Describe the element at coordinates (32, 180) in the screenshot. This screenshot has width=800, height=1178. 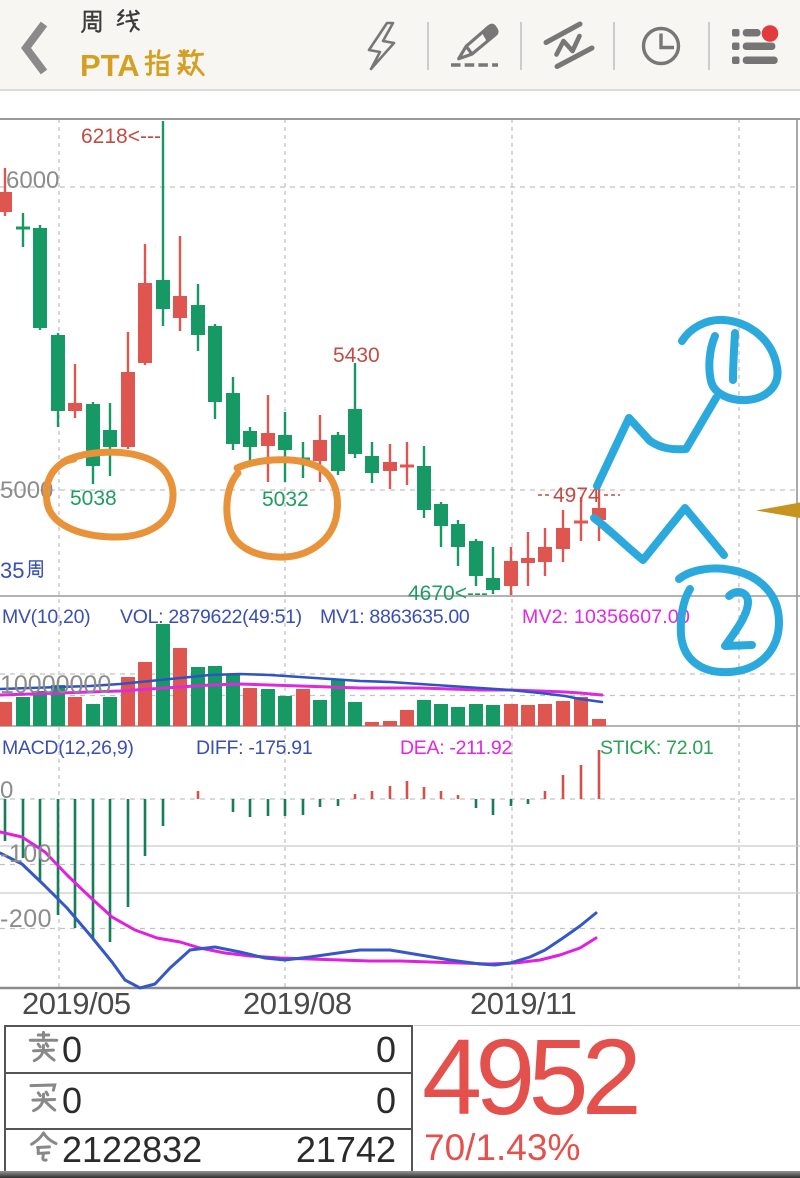
I see `svg-text: 6000` at that location.